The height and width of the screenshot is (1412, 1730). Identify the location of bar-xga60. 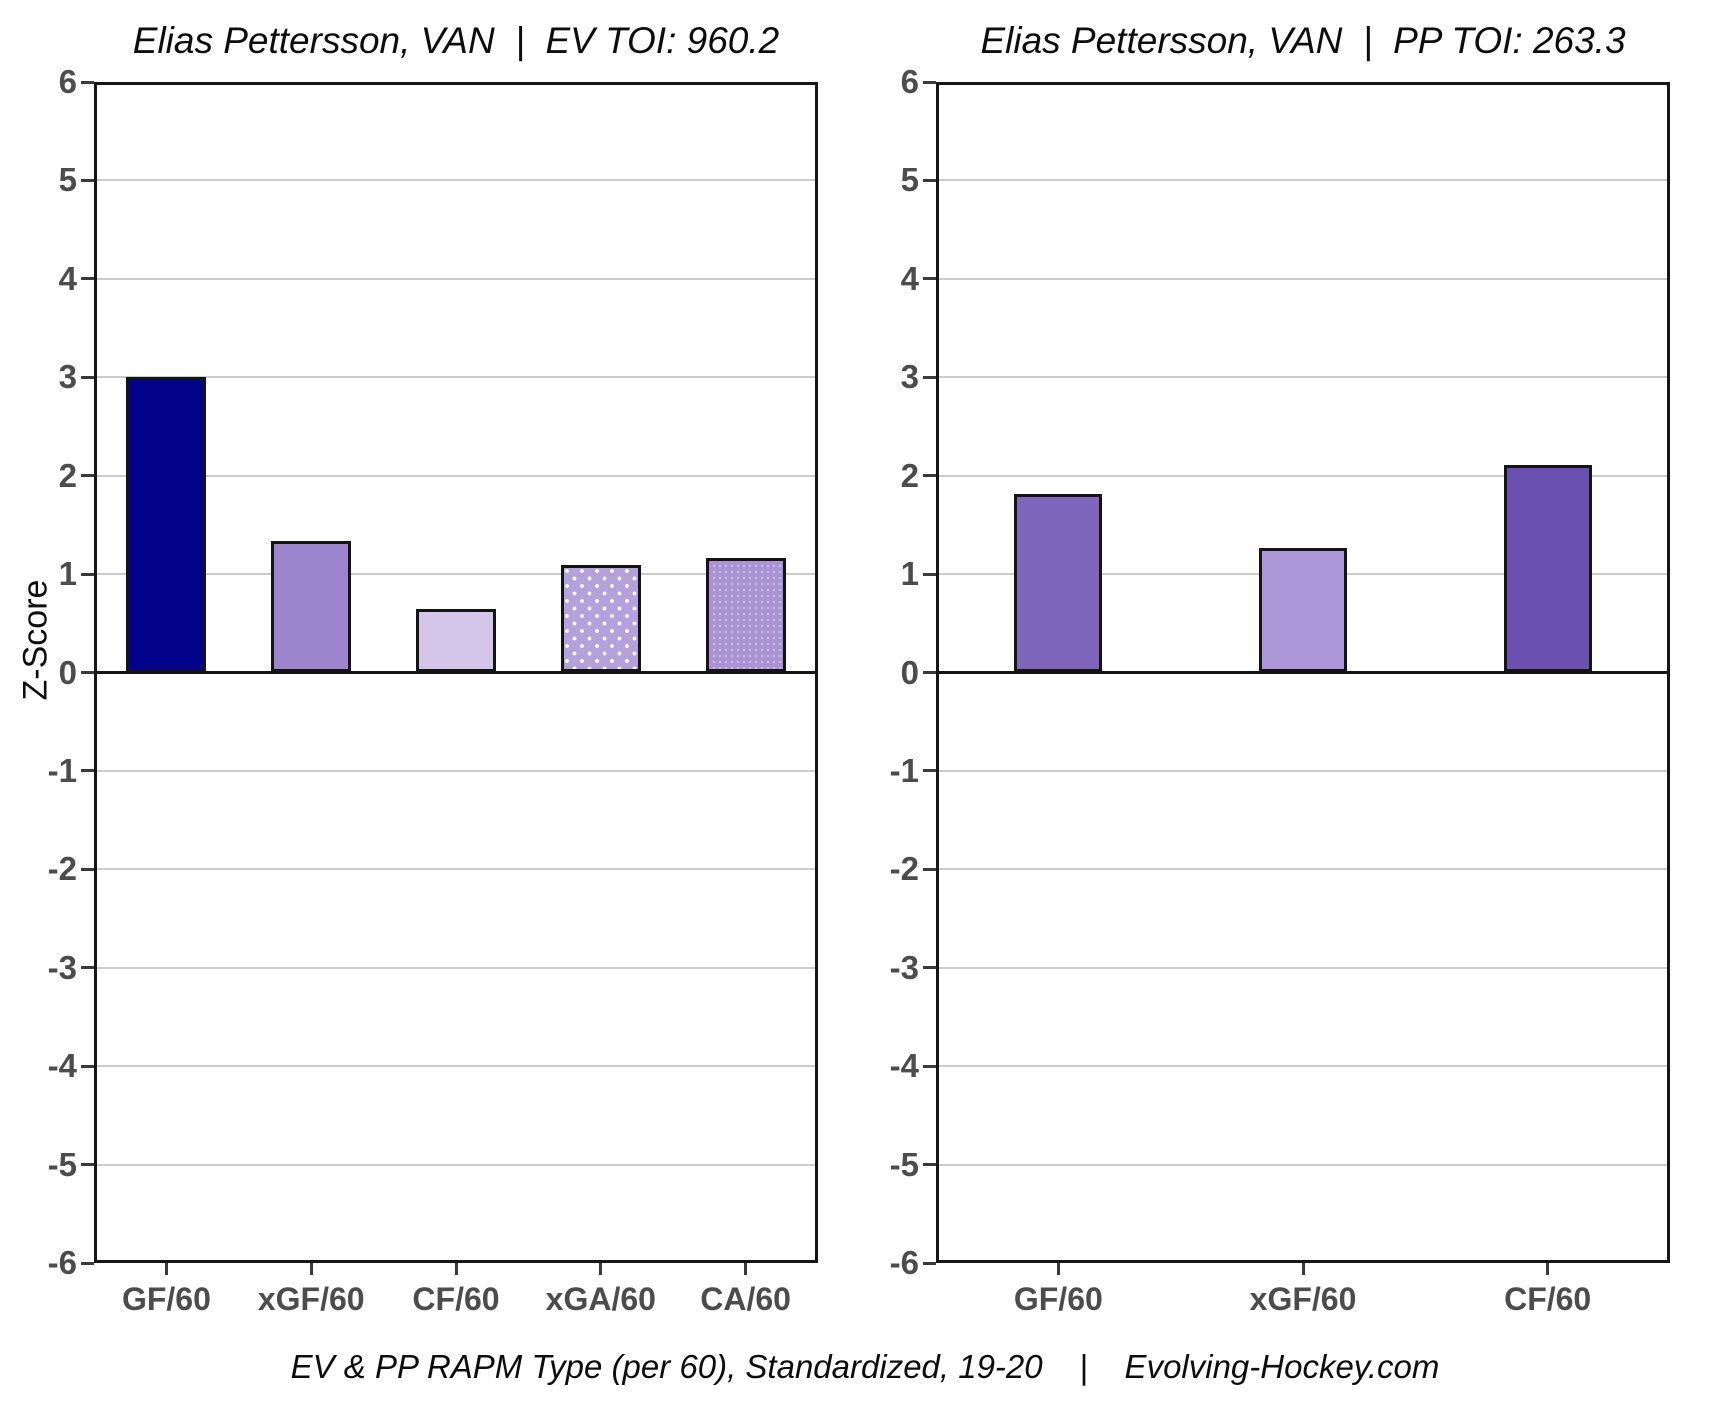
(600, 619).